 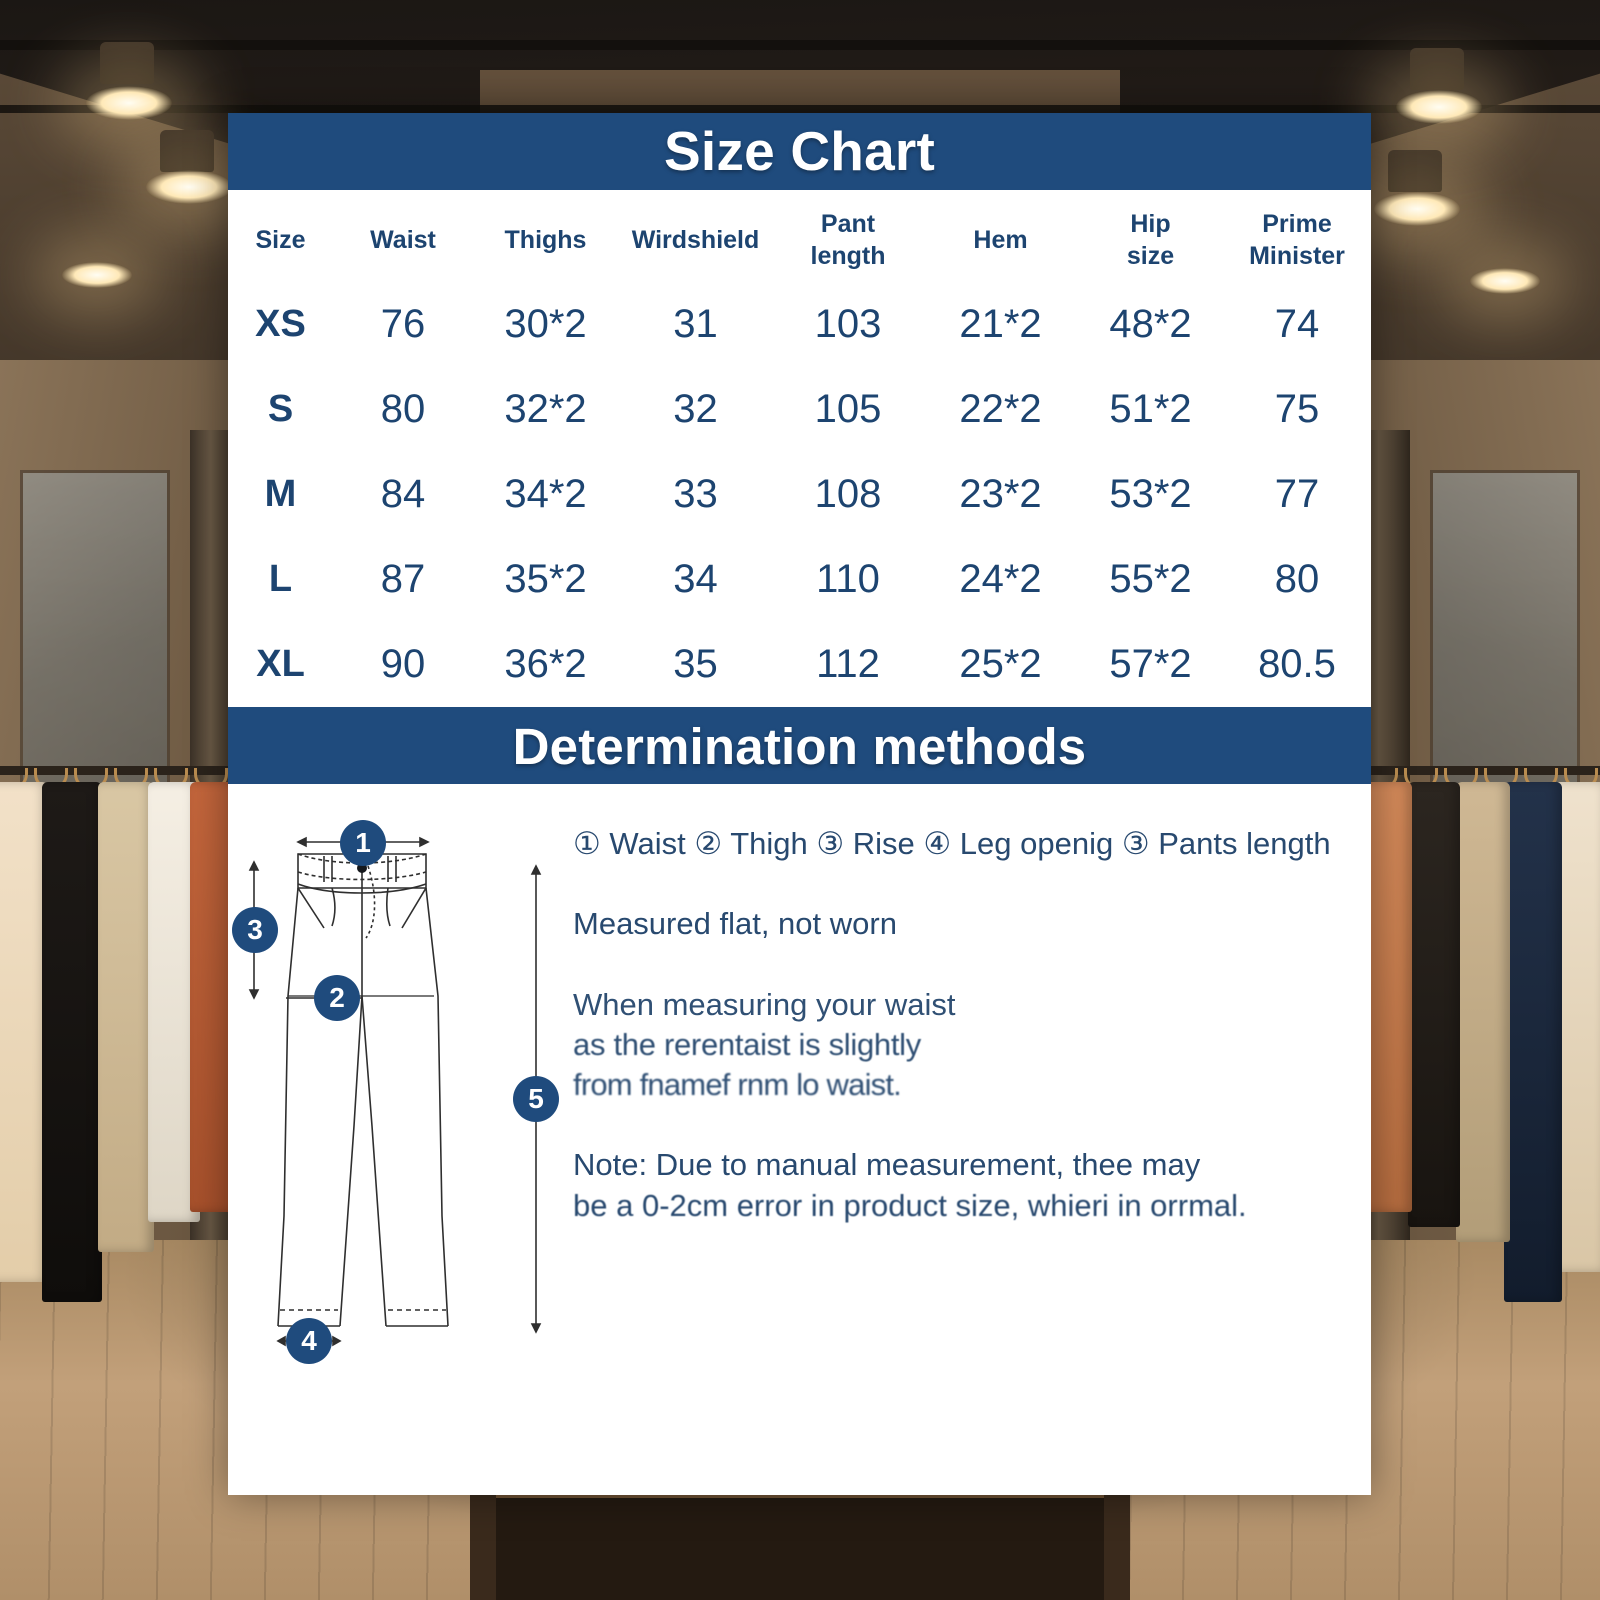 I want to click on cell-thighs: 30*2, so click(x=545, y=324).